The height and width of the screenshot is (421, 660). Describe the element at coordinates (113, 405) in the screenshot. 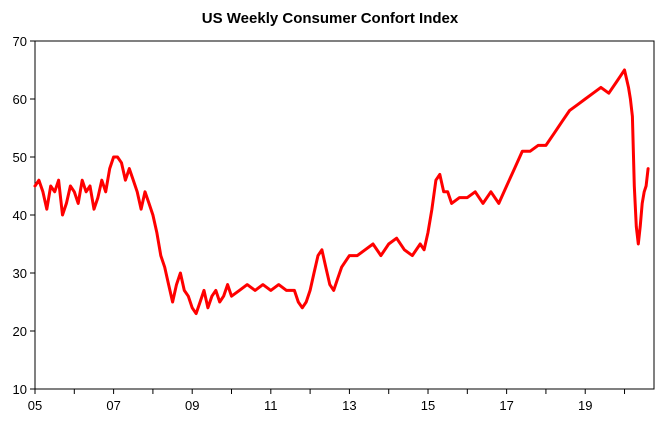

I see `x-tick-label: 07` at that location.